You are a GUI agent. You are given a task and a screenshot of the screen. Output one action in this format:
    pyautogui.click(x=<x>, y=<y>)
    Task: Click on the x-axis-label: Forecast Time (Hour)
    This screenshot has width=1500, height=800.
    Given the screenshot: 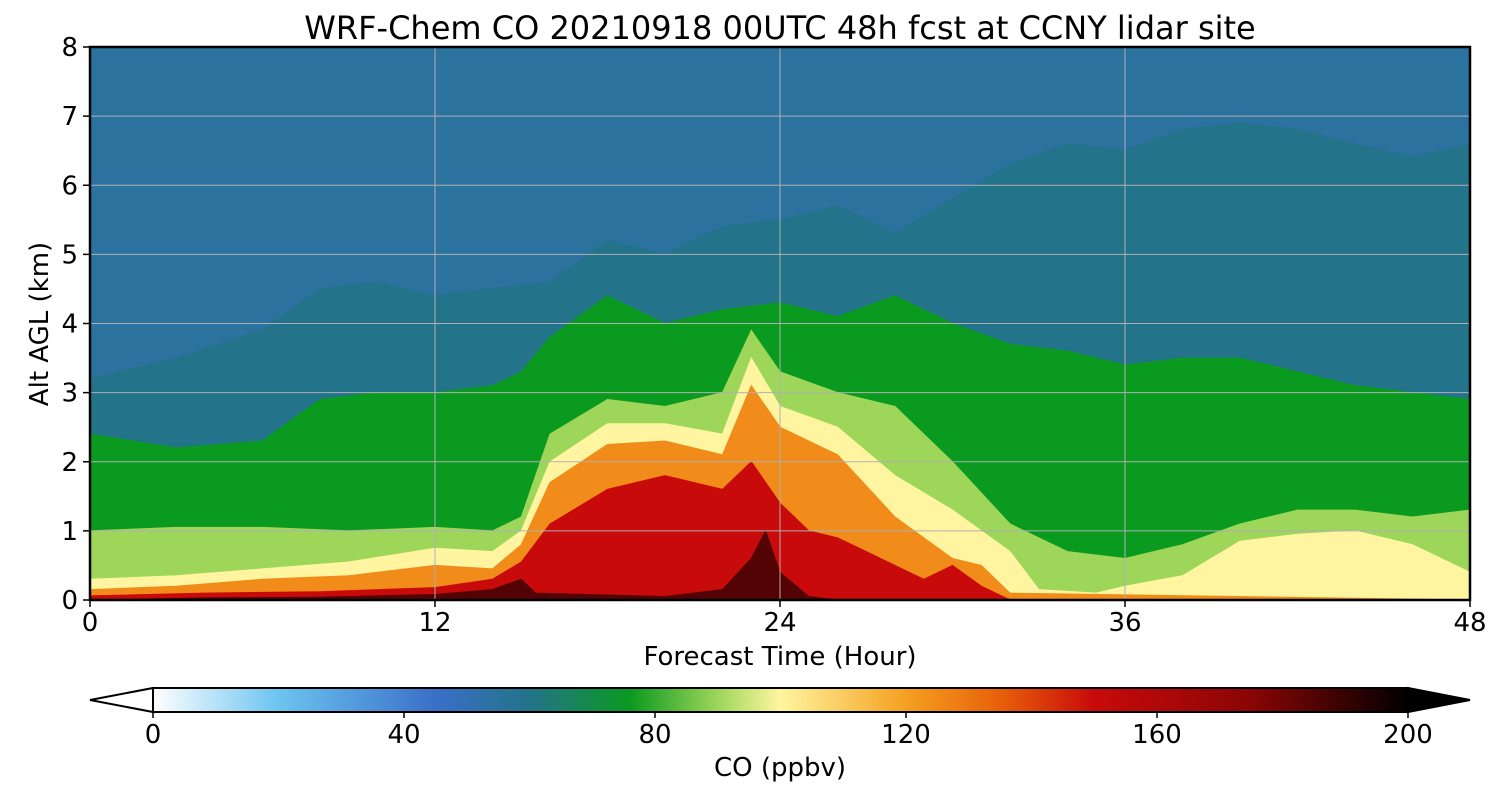 What is the action you would take?
    pyautogui.click(x=779, y=657)
    